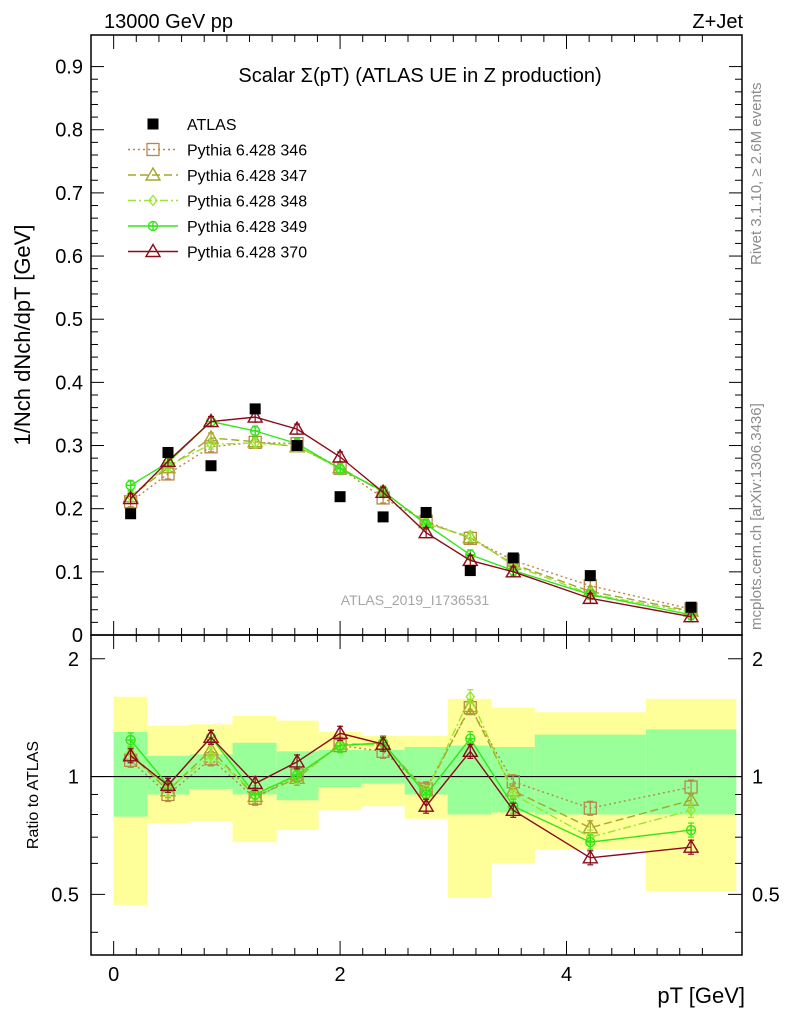 The height and width of the screenshot is (1024, 786). Describe the element at coordinates (247, 176) in the screenshot. I see `legend-label: Pythia 6.428 347` at that location.